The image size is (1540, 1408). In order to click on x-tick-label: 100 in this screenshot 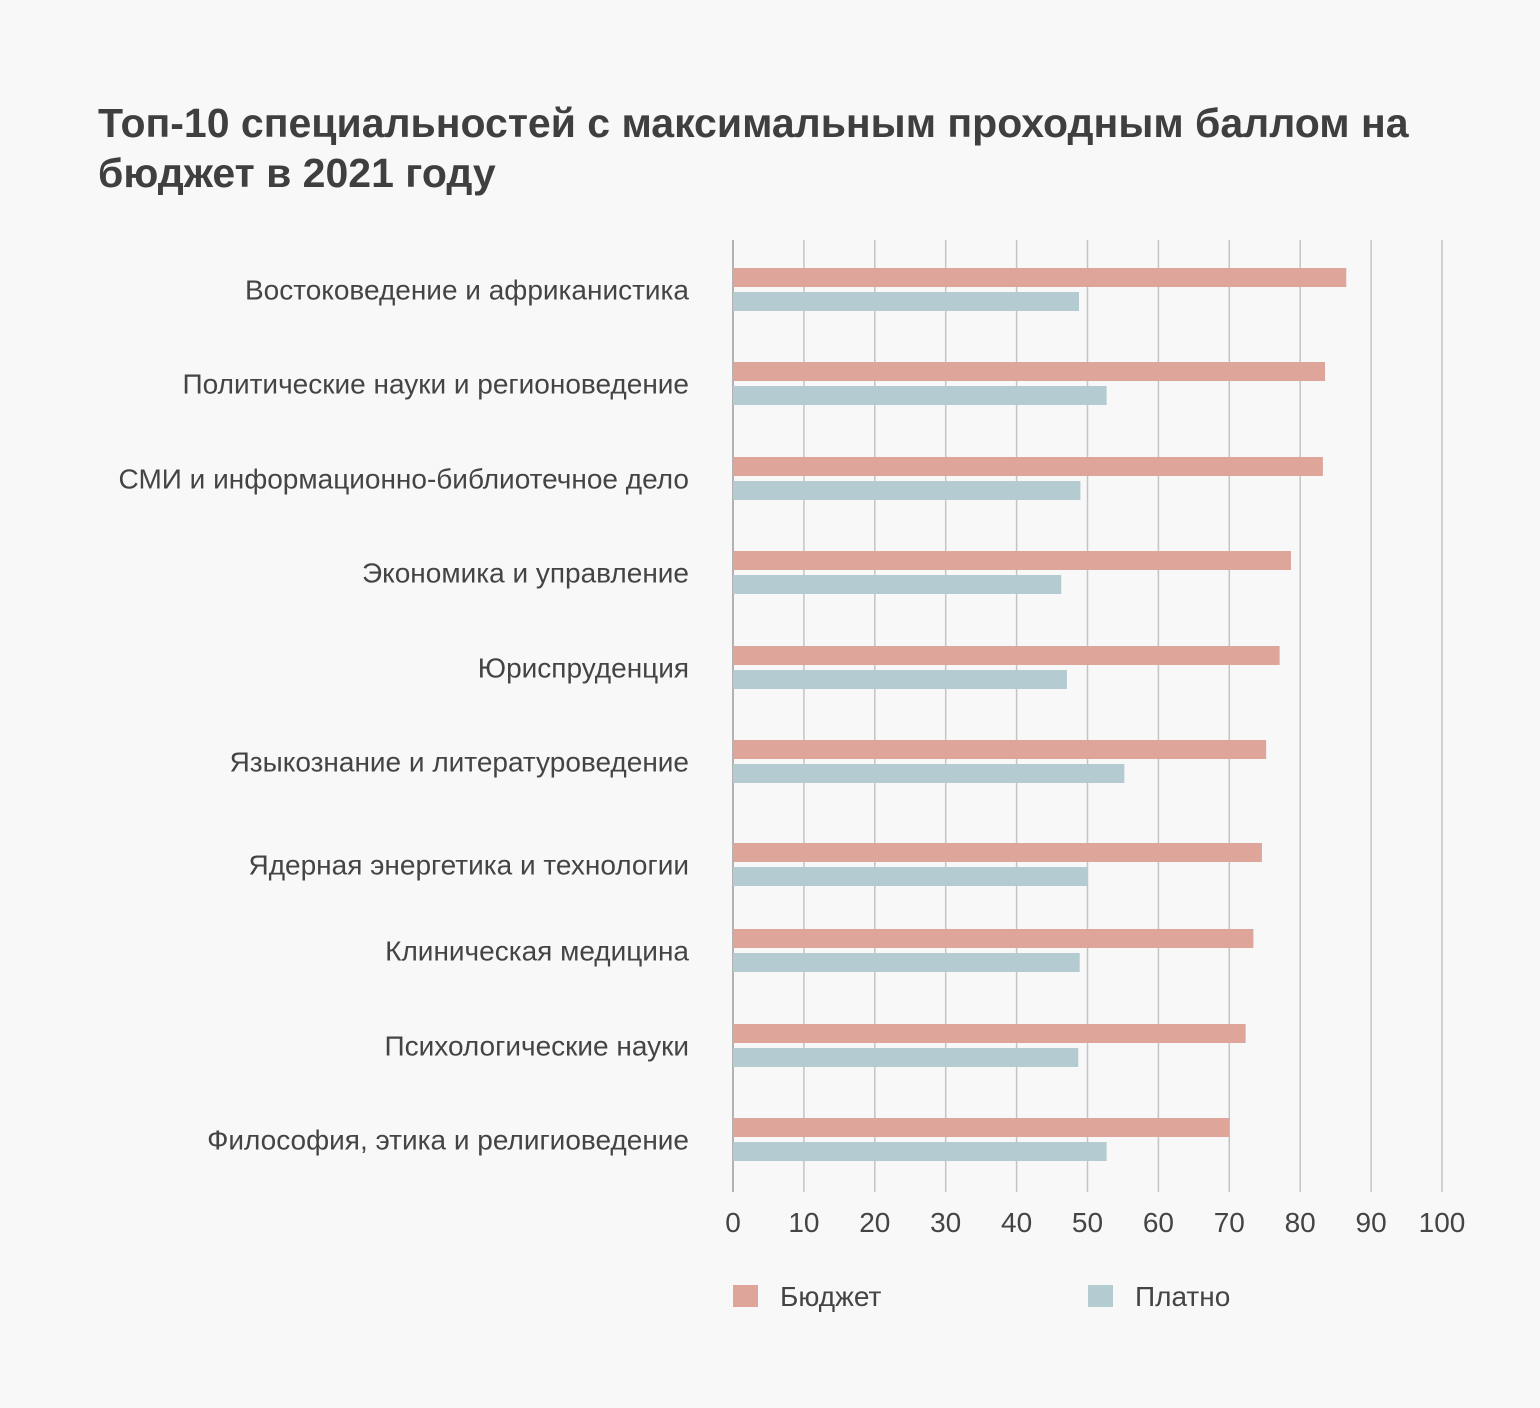, I will do `click(1442, 1222)`.